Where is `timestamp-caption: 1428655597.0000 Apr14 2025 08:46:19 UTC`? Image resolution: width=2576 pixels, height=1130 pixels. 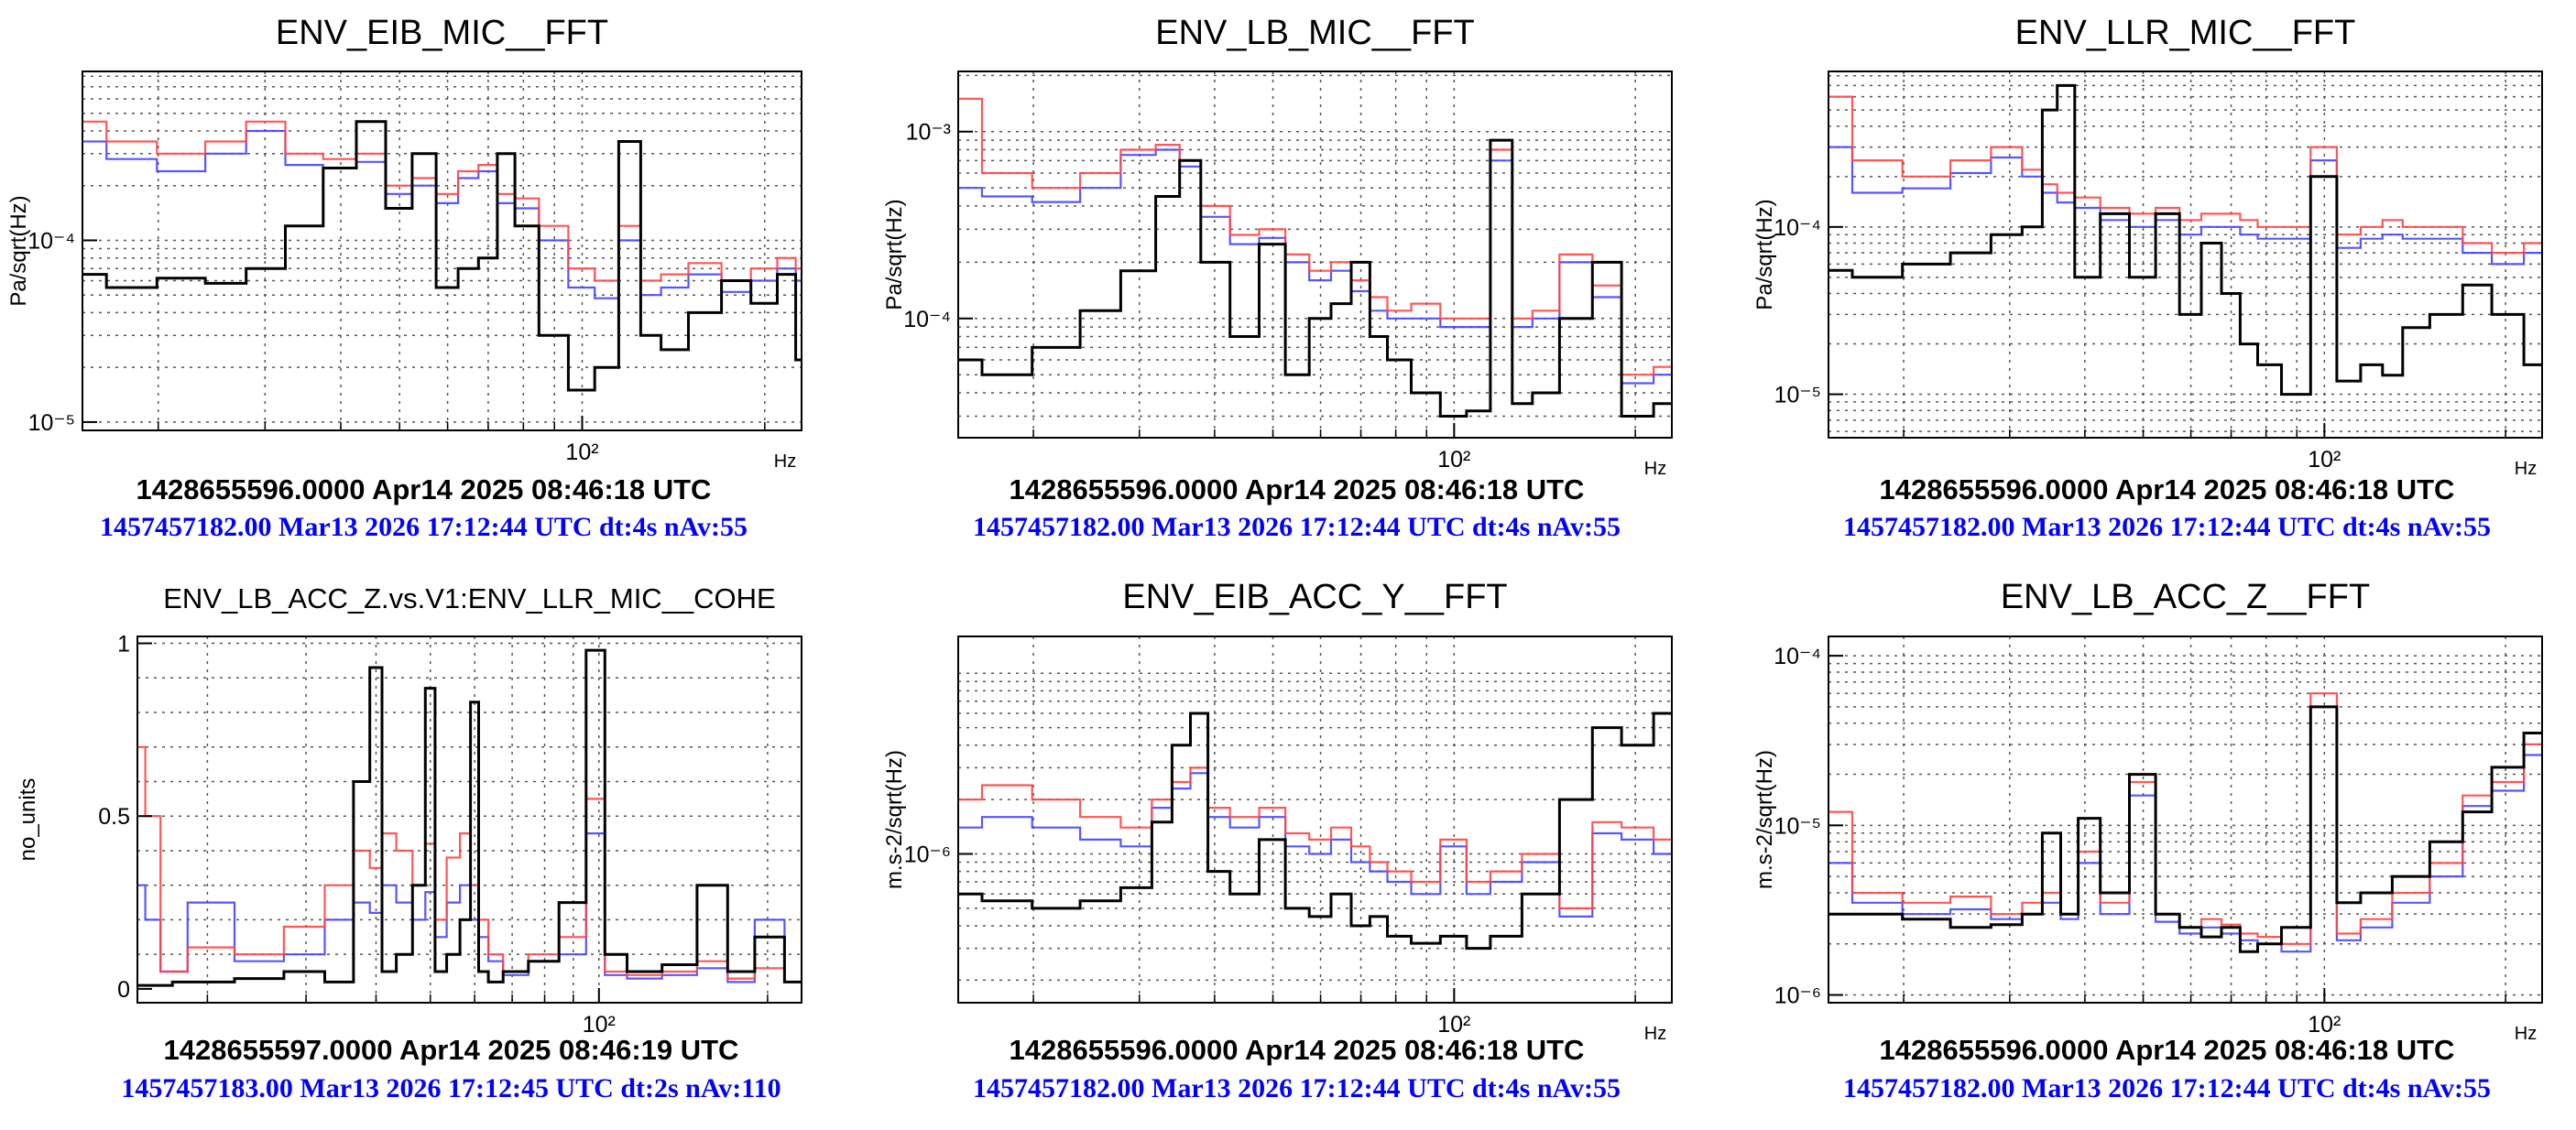
timestamp-caption: 1428655597.0000 Apr14 2025 08:46:19 UTC is located at coordinates (452, 1050).